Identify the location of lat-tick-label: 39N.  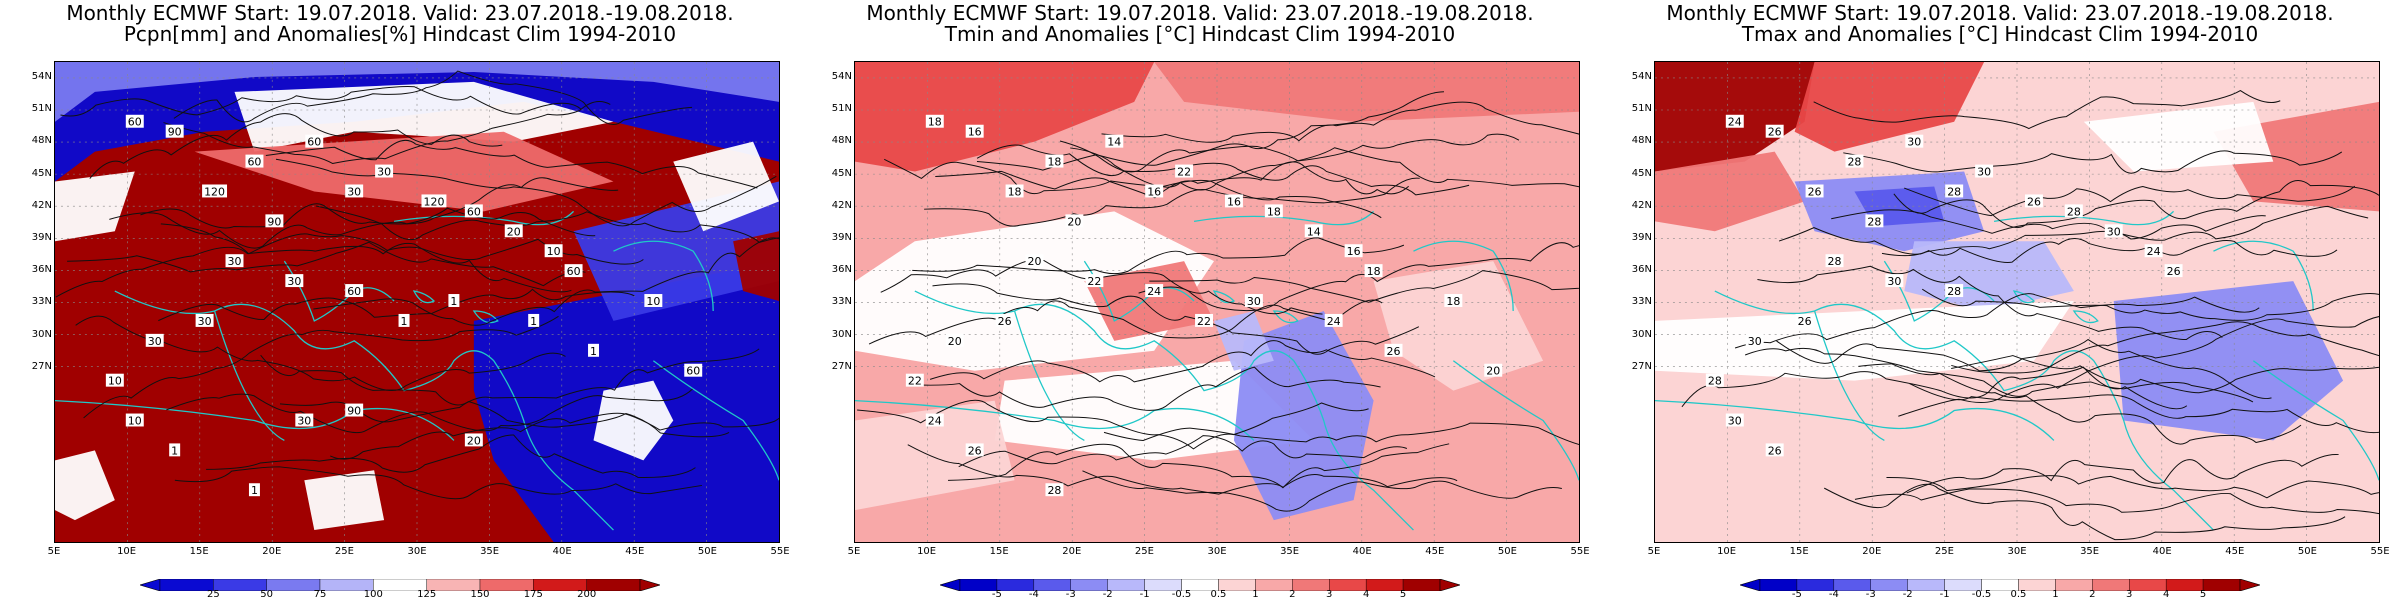
(841, 237).